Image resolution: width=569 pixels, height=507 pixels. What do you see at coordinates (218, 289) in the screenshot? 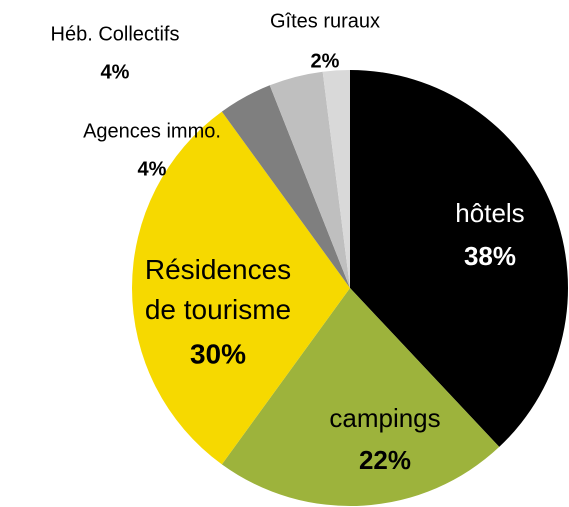
I see `slice-label: Résidences de tourisme` at bounding box center [218, 289].